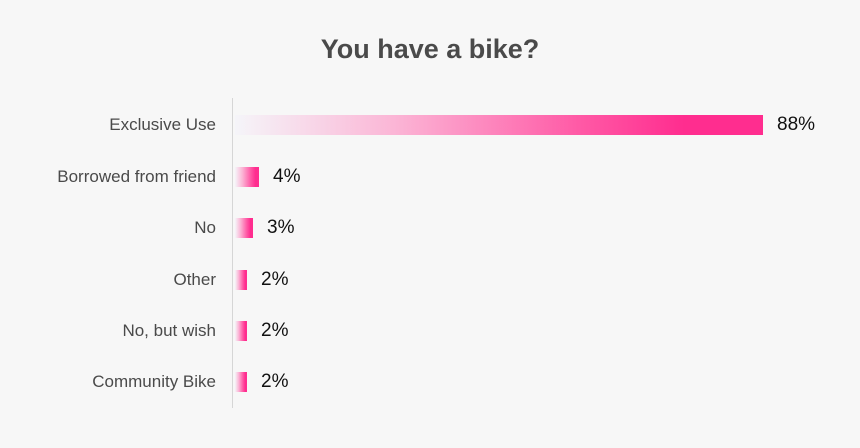  Describe the element at coordinates (205, 227) in the screenshot. I see `category-label: No` at that location.